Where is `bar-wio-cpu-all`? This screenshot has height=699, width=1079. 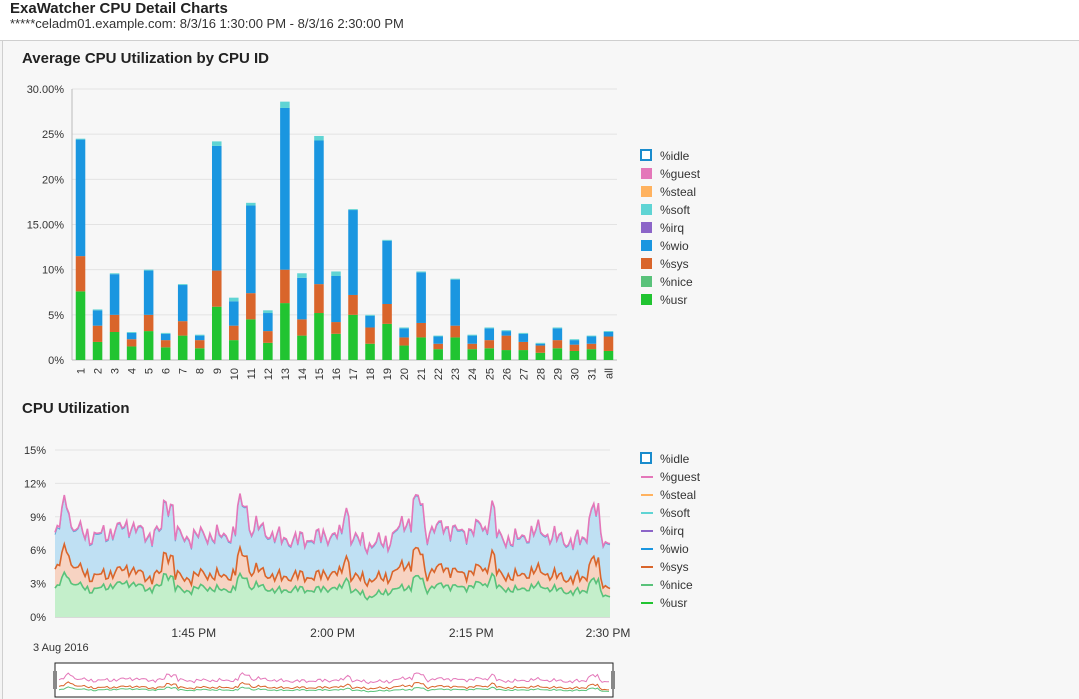 bar-wio-cpu-all is located at coordinates (608, 334).